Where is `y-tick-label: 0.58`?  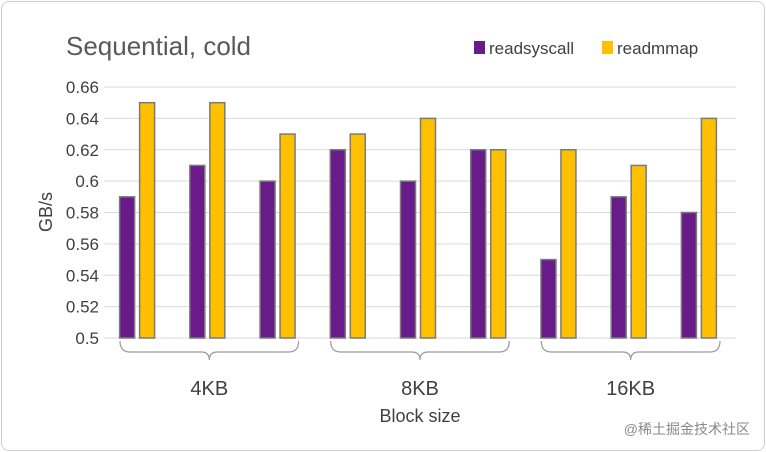 y-tick-label: 0.58 is located at coordinates (82, 213).